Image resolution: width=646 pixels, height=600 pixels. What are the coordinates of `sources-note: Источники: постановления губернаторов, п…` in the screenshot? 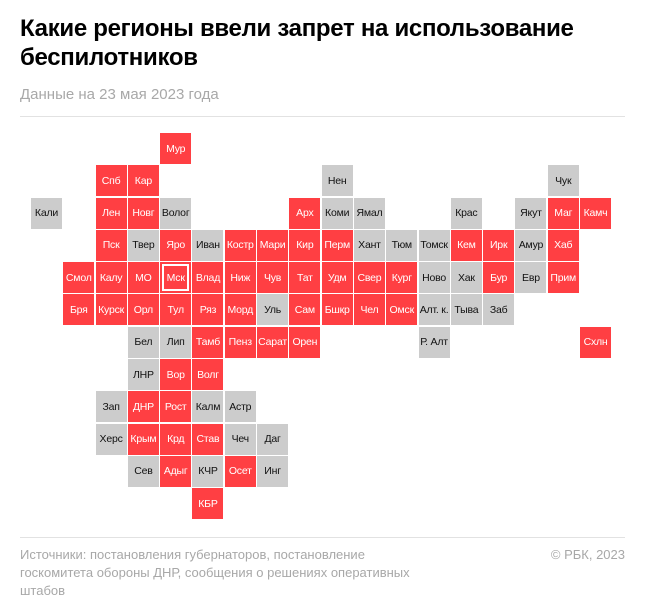 It's located at (215, 572).